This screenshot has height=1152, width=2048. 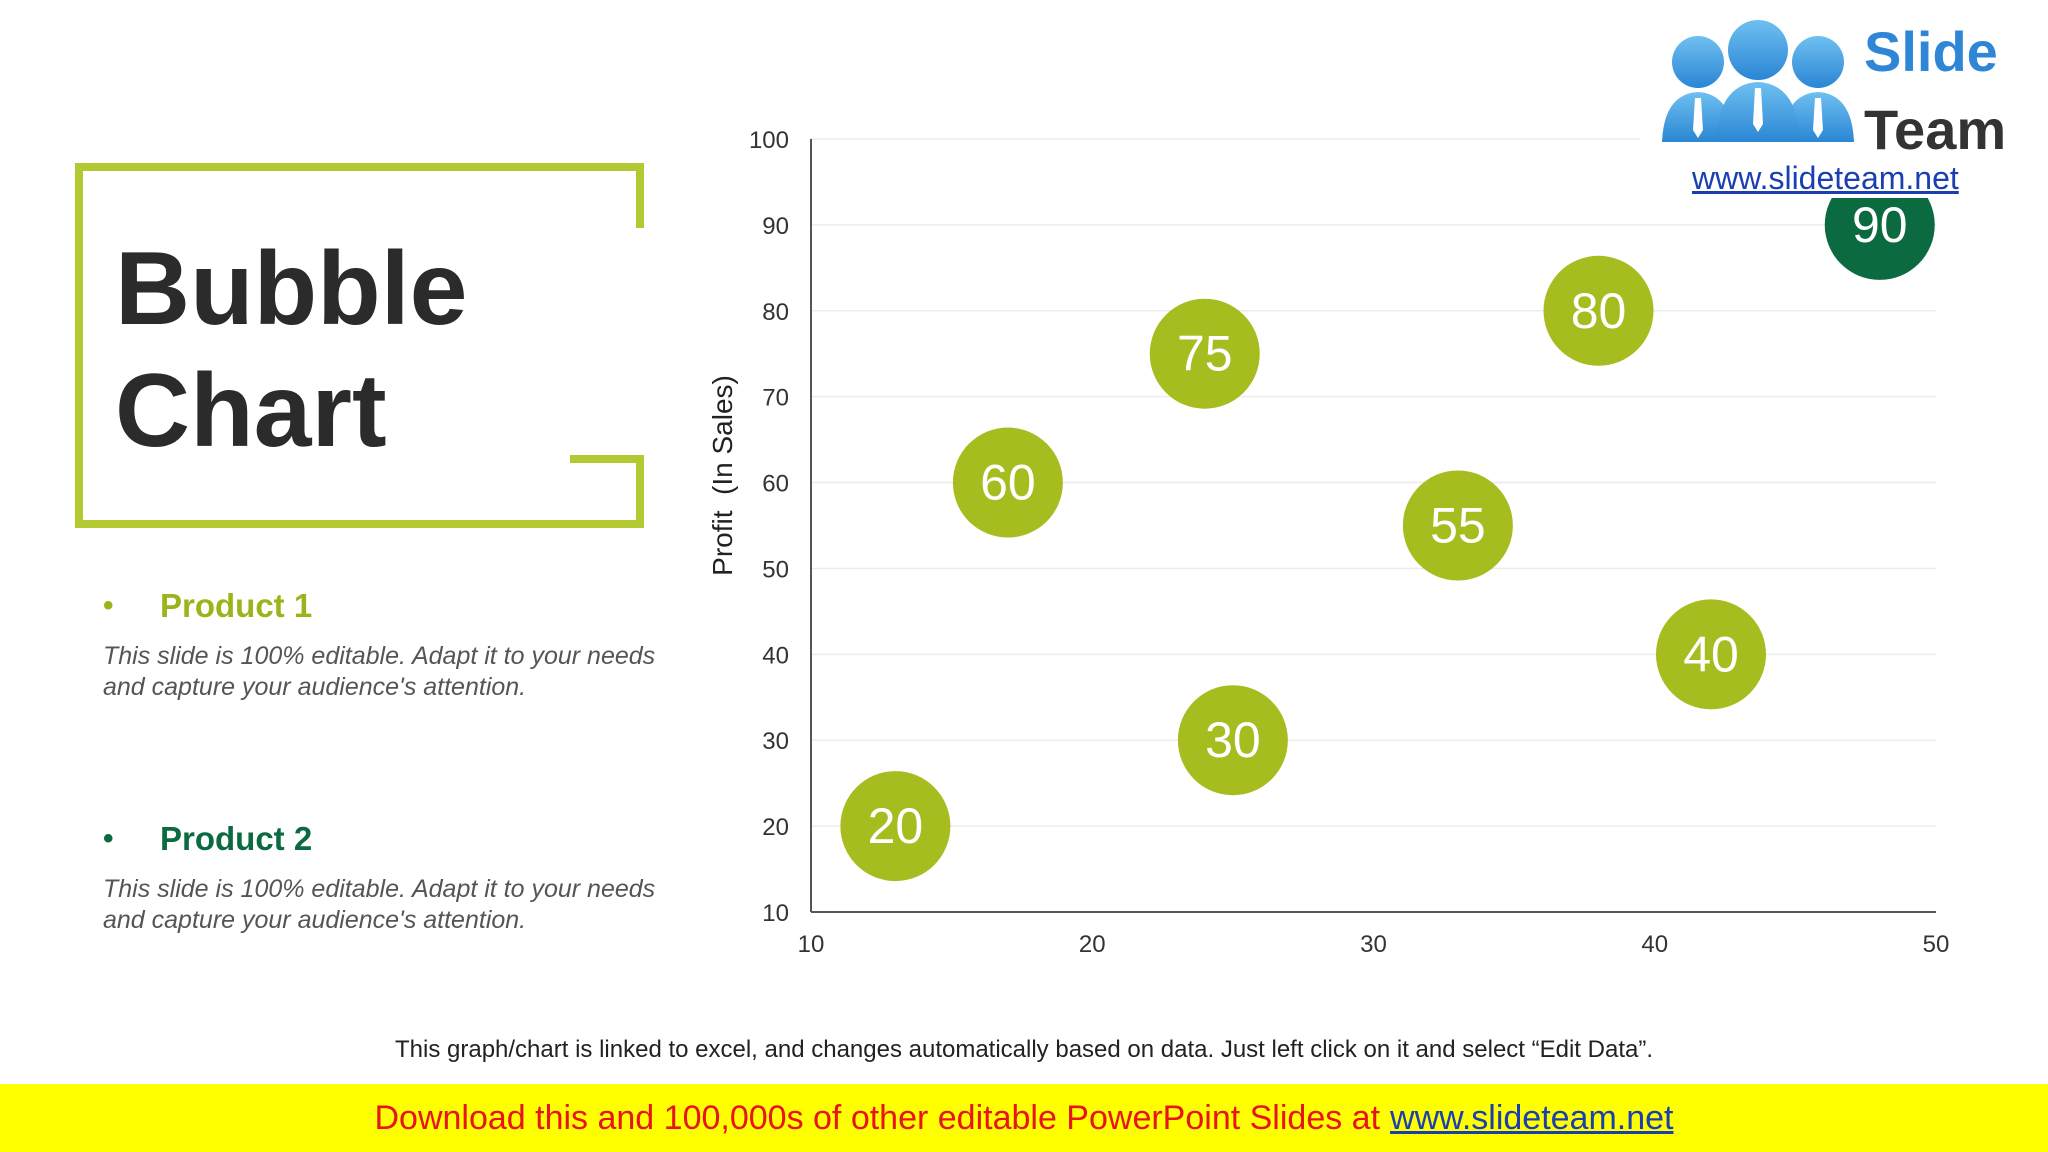 I want to click on bubble-label: 60, so click(x=1008, y=483).